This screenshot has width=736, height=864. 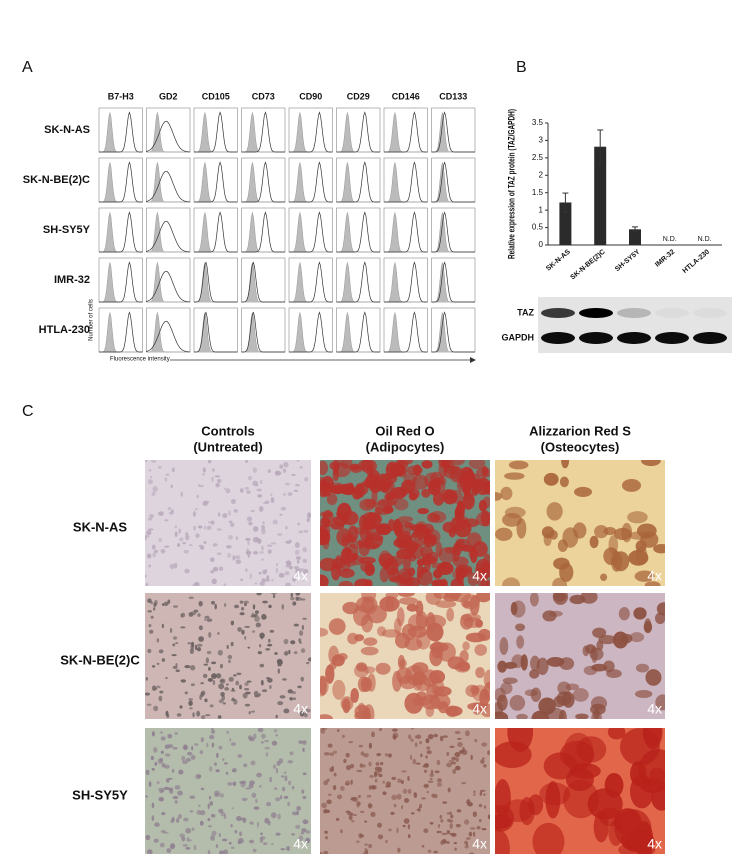 What do you see at coordinates (580, 430) in the screenshot?
I see `column-header: Alizzarion Red S` at bounding box center [580, 430].